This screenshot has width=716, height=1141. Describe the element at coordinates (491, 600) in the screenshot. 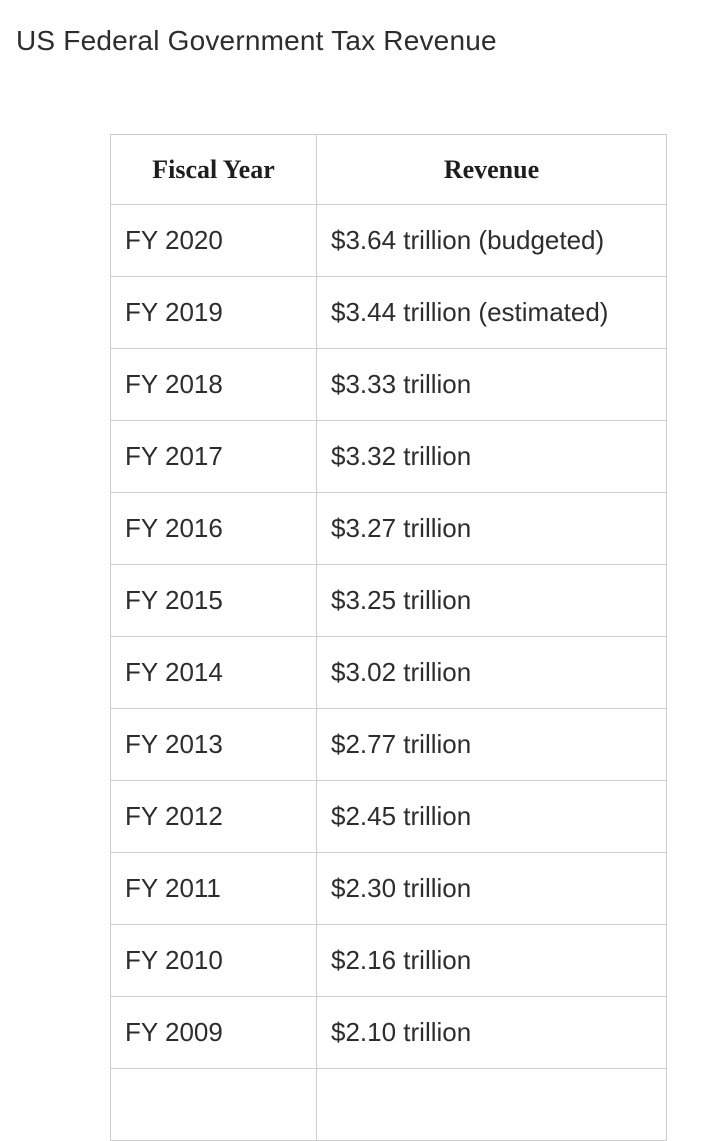

I see `revenue-cell: $3.25 trillion` at that location.